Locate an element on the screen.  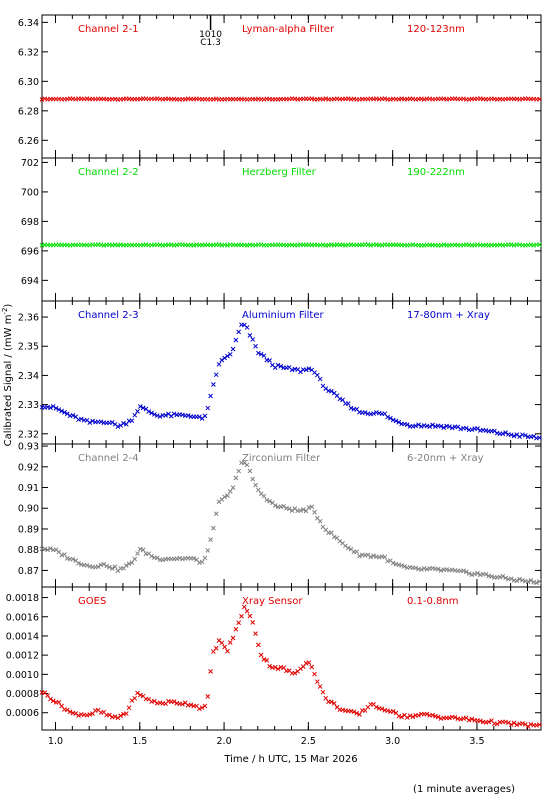
y-tick-label: 2.32 is located at coordinates (28, 434).